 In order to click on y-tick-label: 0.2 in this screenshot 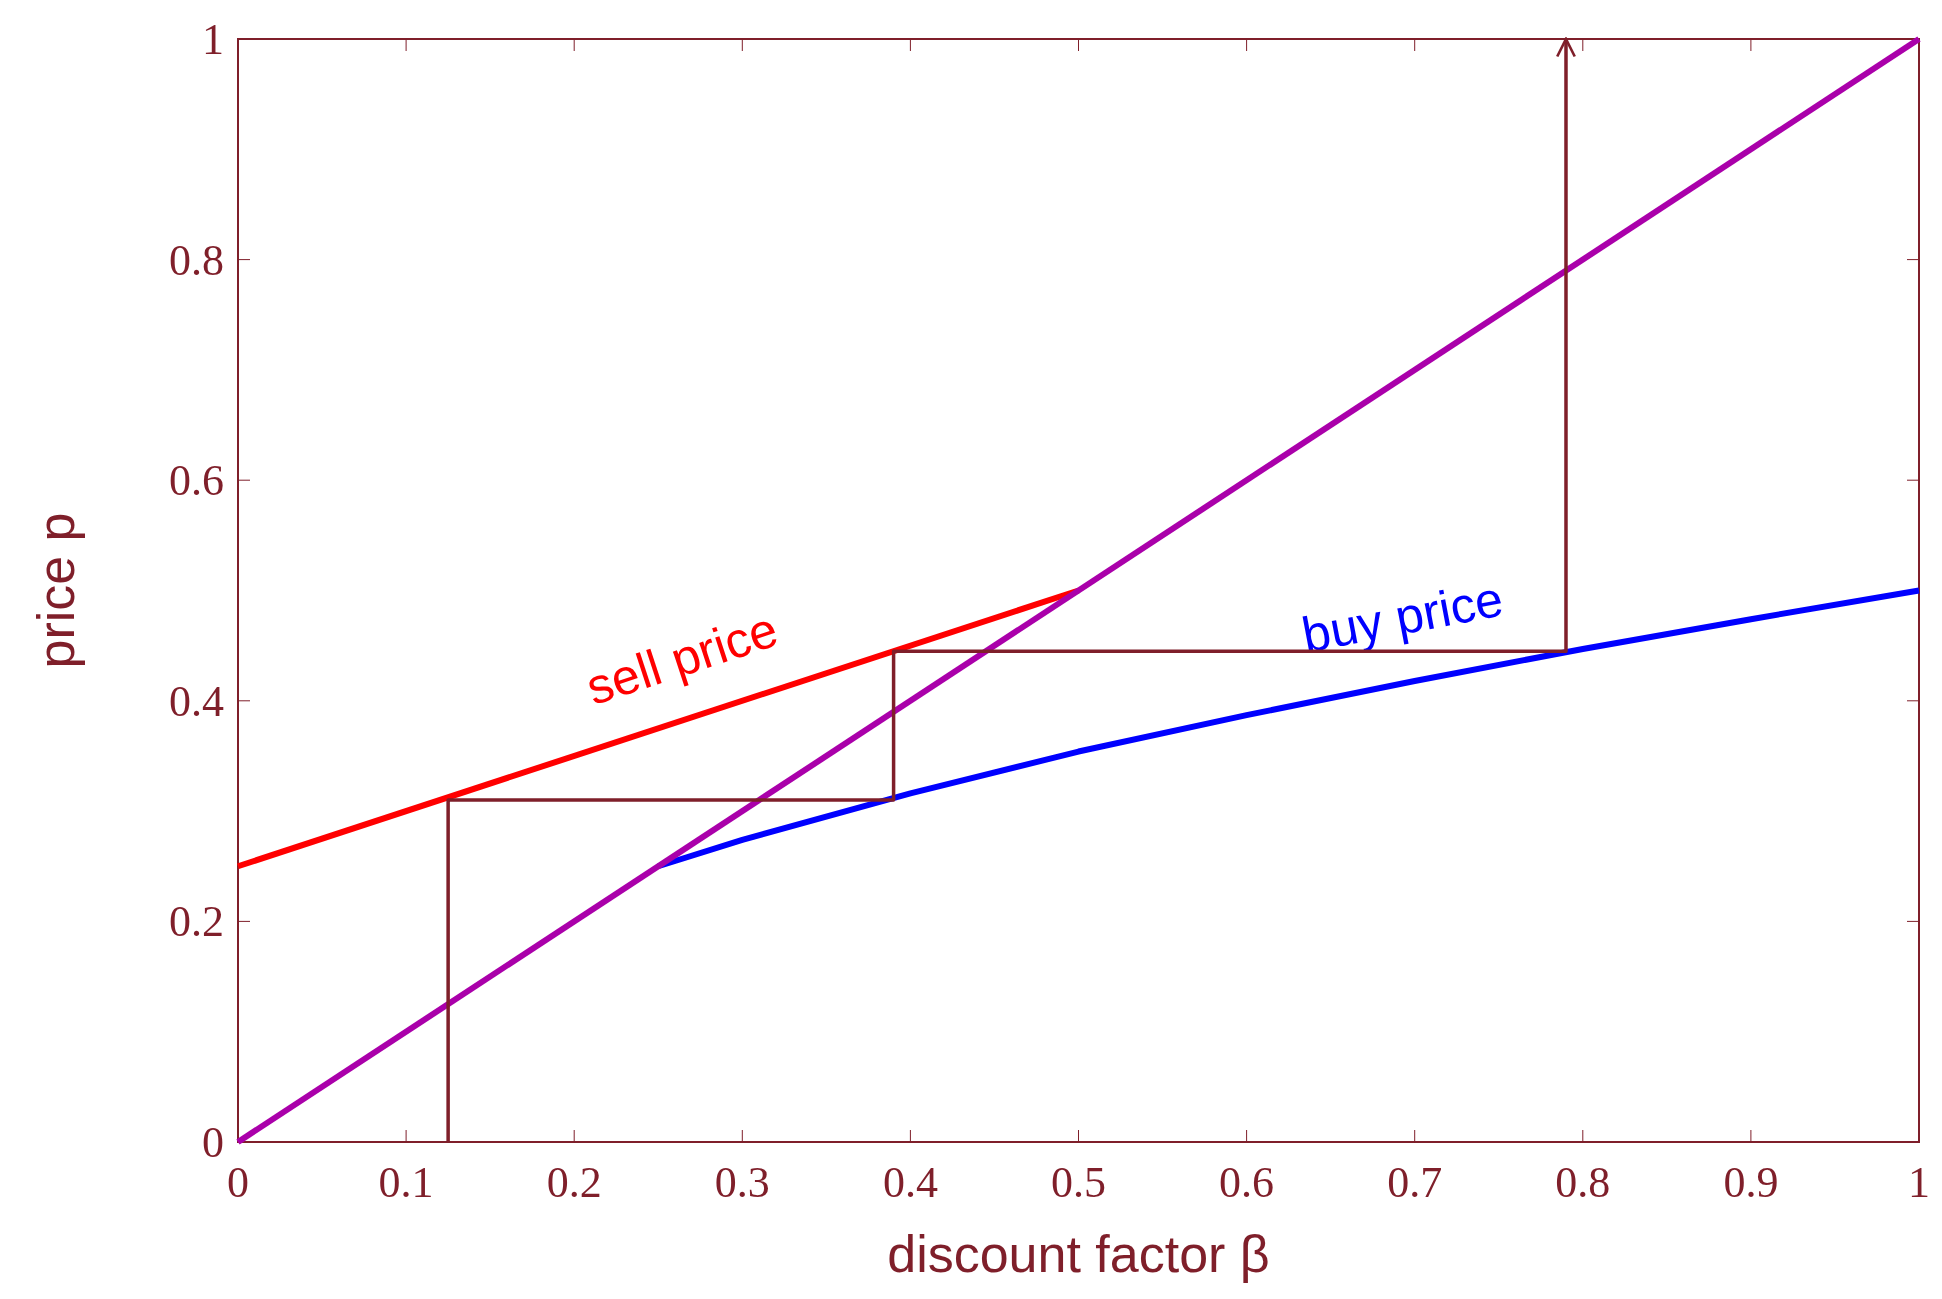, I will do `click(196, 922)`.